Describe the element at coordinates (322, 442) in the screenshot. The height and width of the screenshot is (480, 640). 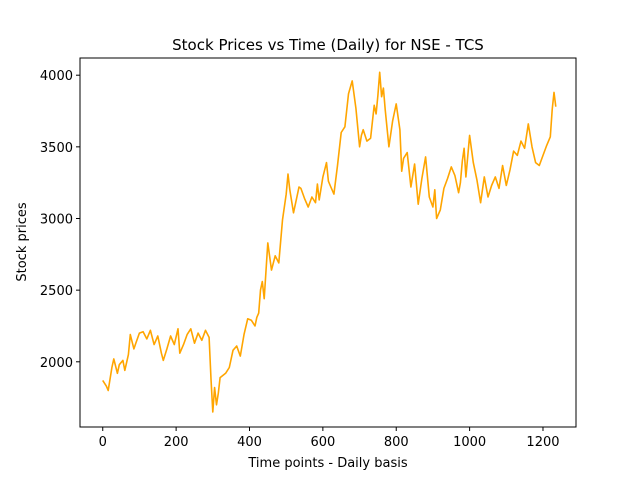
I see `x-tick-label: 600` at that location.